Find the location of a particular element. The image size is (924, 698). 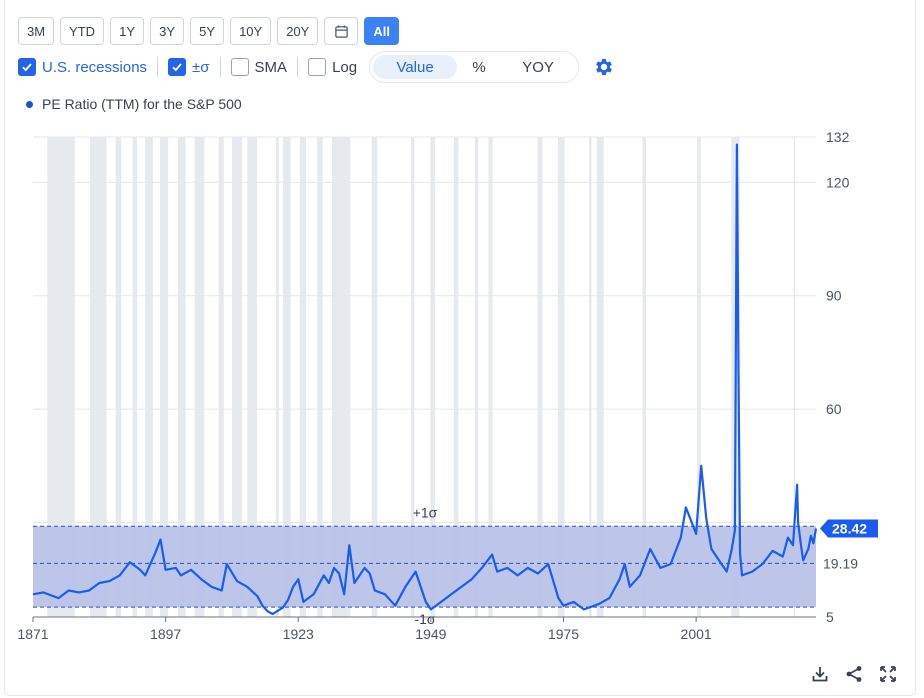

range-20y-button: 20Y is located at coordinates (298, 31).